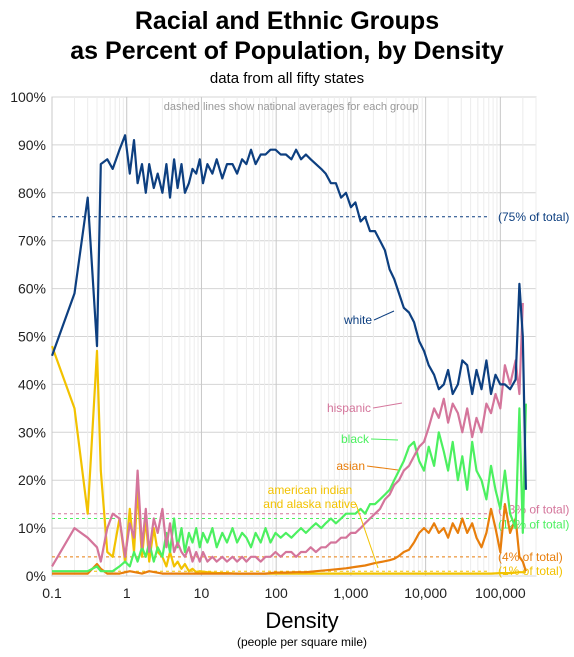 The height and width of the screenshot is (657, 574). I want to click on series-label: american indian, so click(310, 490).